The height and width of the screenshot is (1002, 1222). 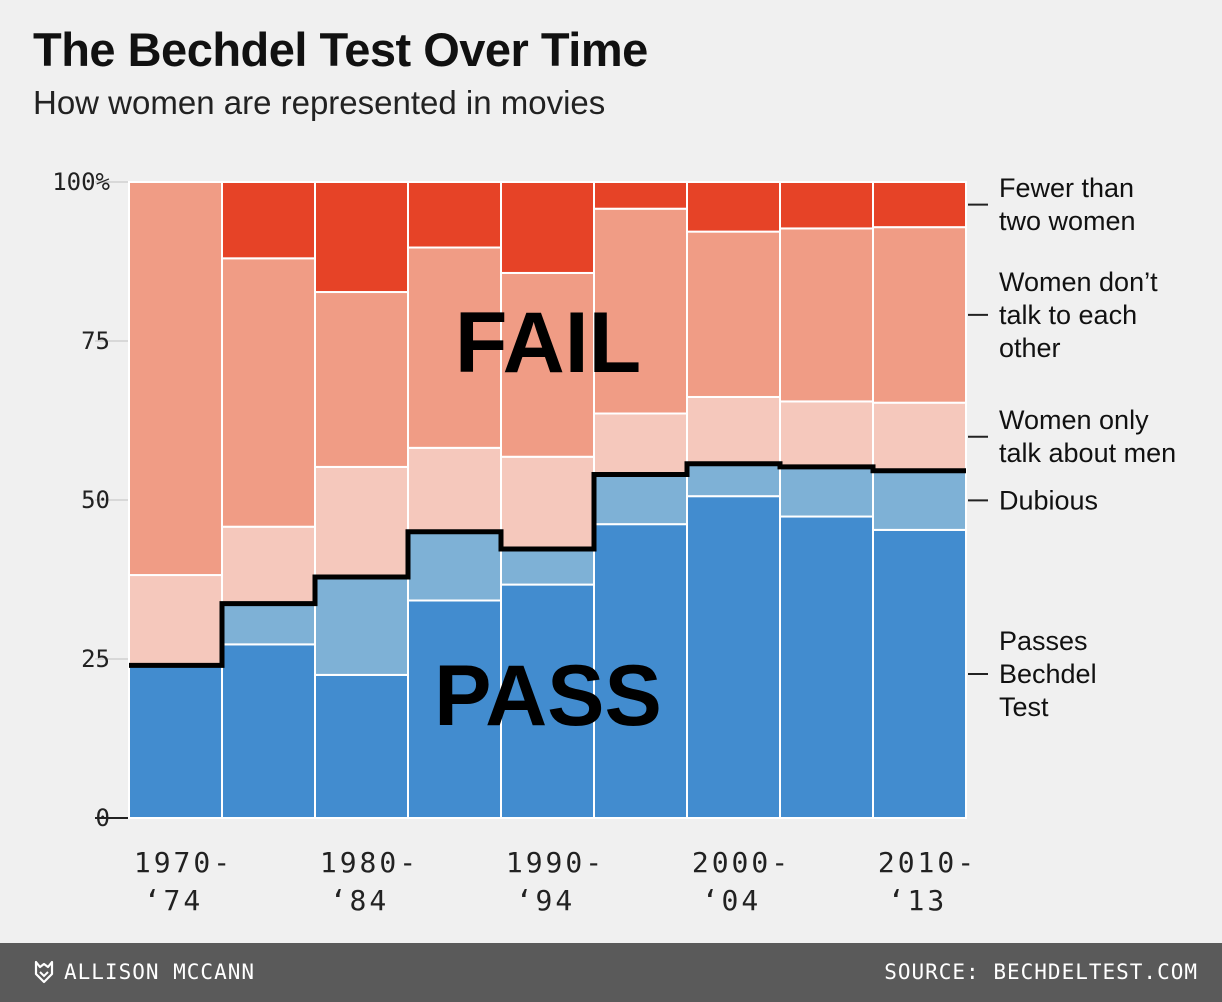 I want to click on x-tick-label: 1990-, so click(x=555, y=862).